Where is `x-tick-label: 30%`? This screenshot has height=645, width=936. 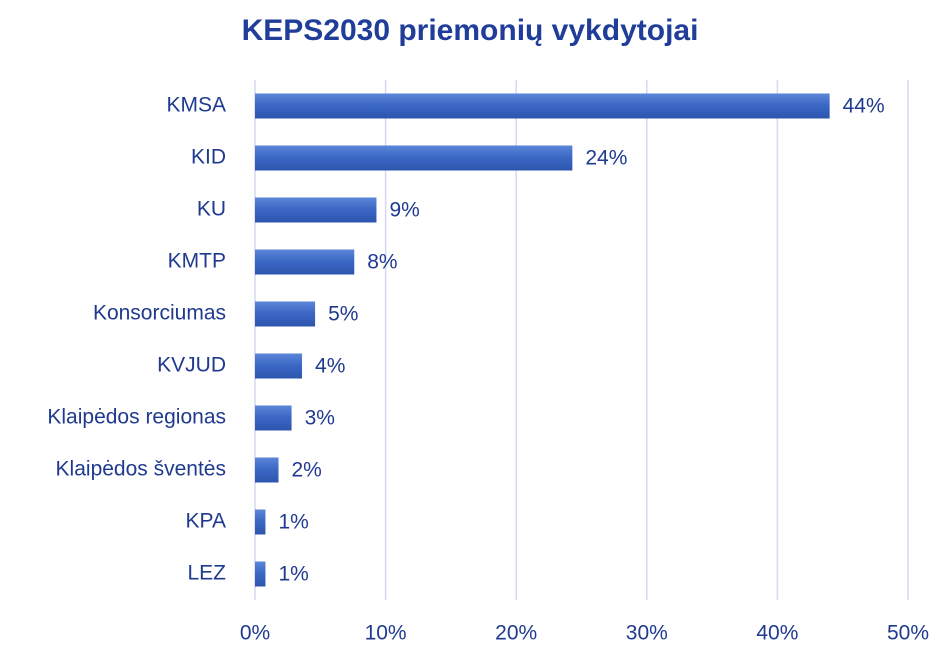
x-tick-label: 30% is located at coordinates (647, 633).